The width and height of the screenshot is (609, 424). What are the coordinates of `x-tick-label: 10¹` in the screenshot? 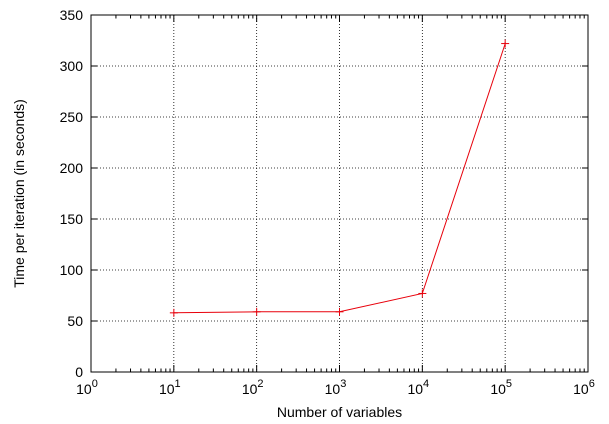 It's located at (170, 387).